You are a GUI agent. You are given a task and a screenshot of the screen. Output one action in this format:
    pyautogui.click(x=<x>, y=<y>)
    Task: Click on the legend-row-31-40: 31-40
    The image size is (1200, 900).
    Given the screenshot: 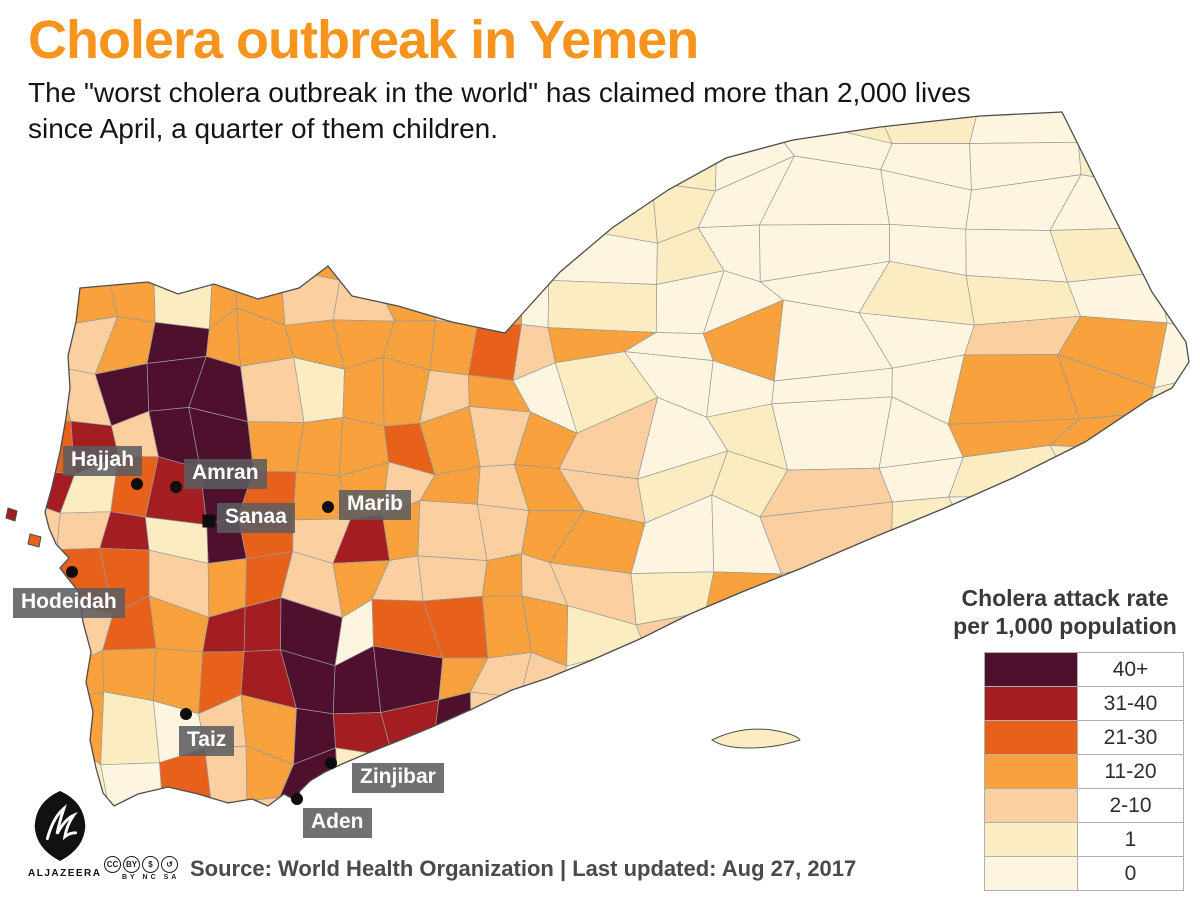 What is the action you would take?
    pyautogui.click(x=1084, y=704)
    